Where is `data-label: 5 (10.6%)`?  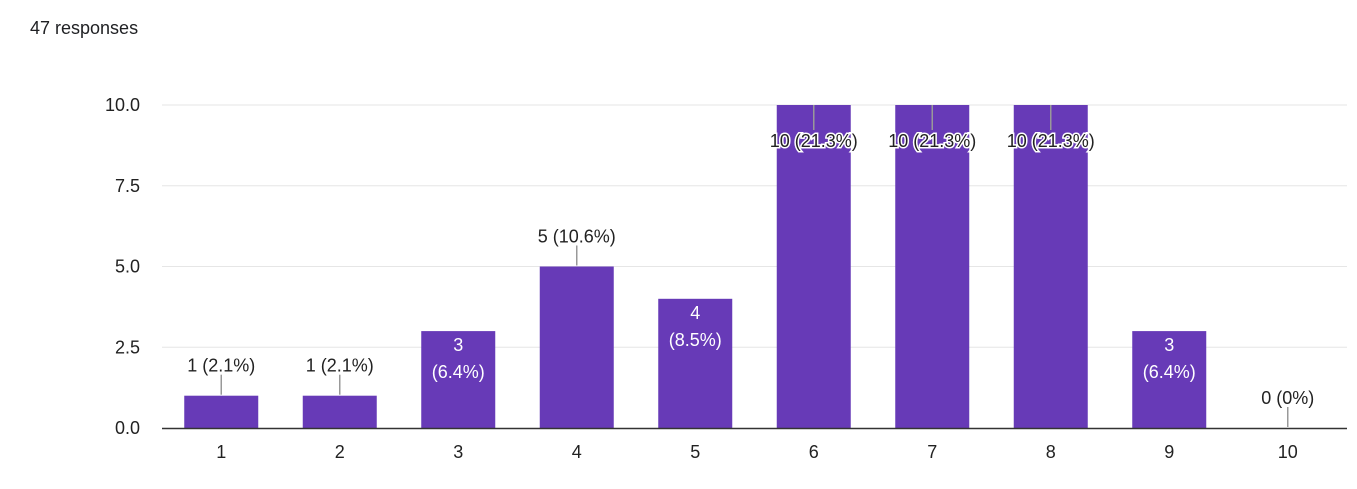
data-label: 5 (10.6%) is located at coordinates (577, 237).